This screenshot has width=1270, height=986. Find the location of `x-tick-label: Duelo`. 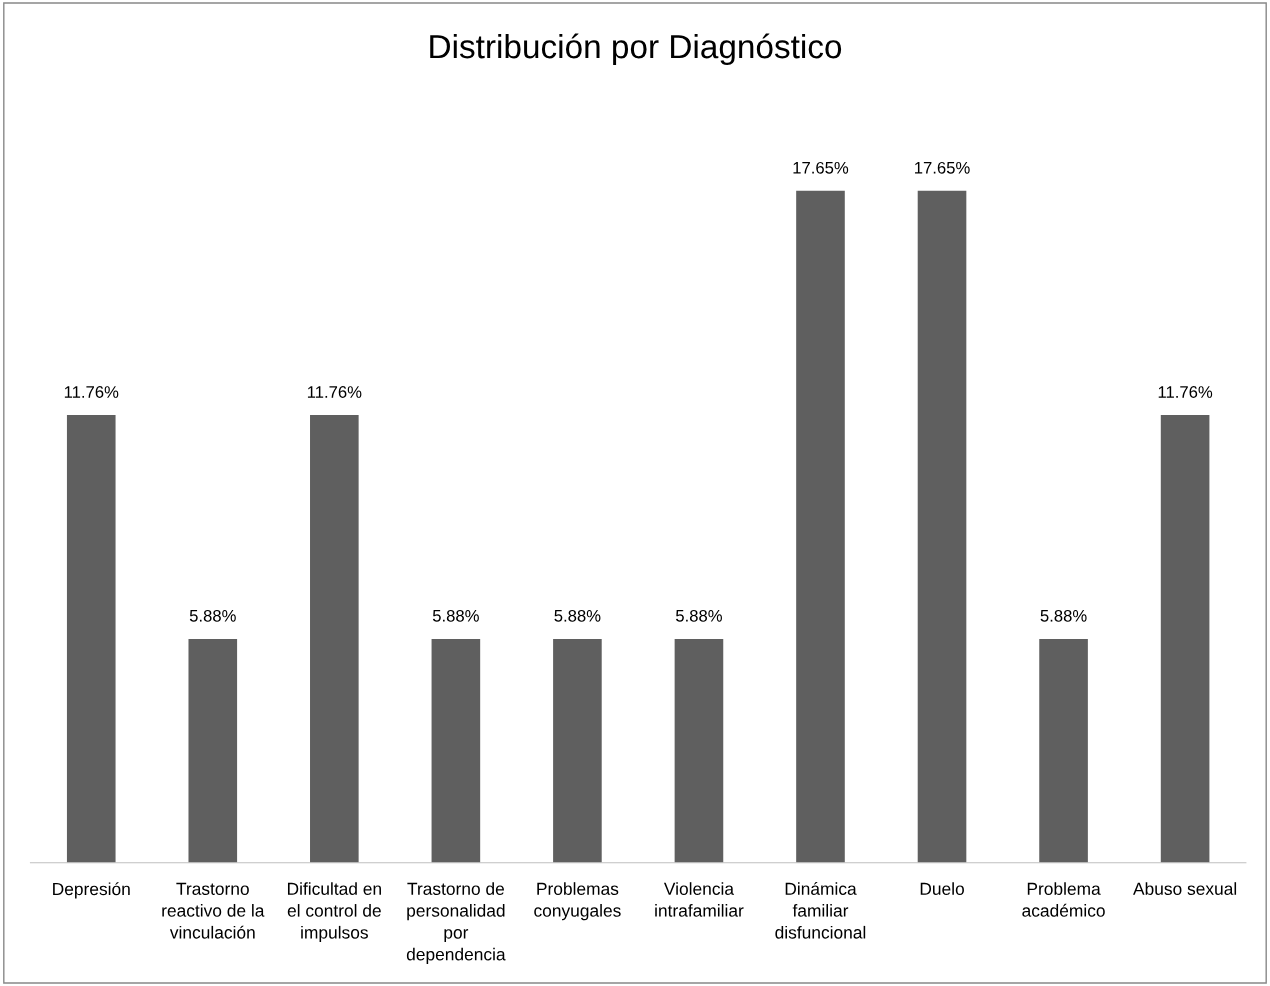

x-tick-label: Duelo is located at coordinates (942, 888).